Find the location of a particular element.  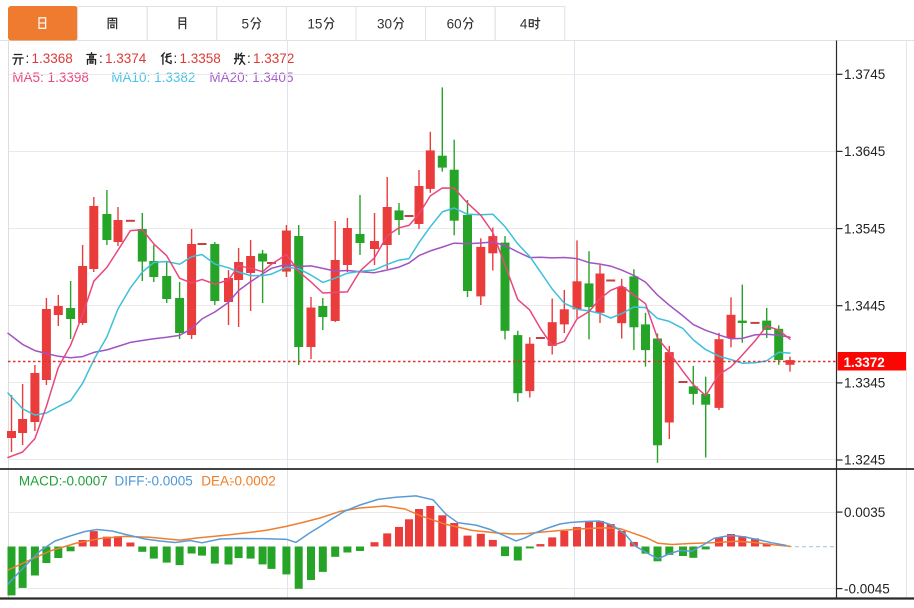

svg-text: -0.0005 is located at coordinates (170, 480).